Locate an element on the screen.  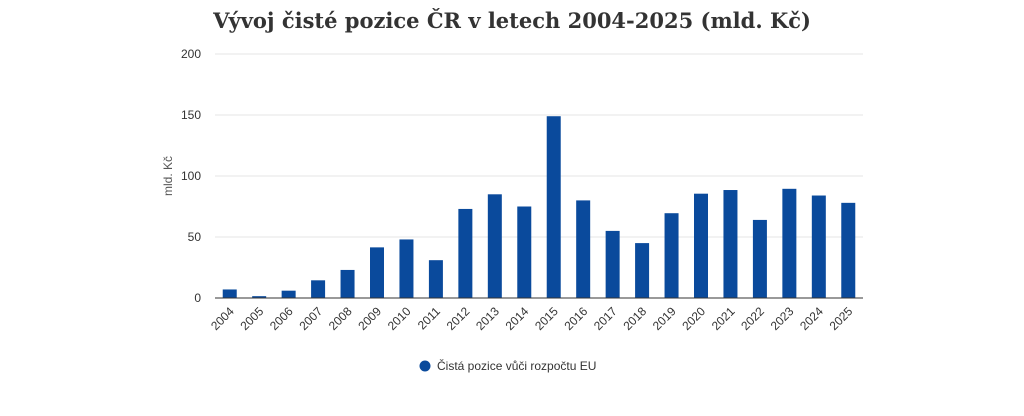
x-tick-label: 2025 is located at coordinates (841, 318).